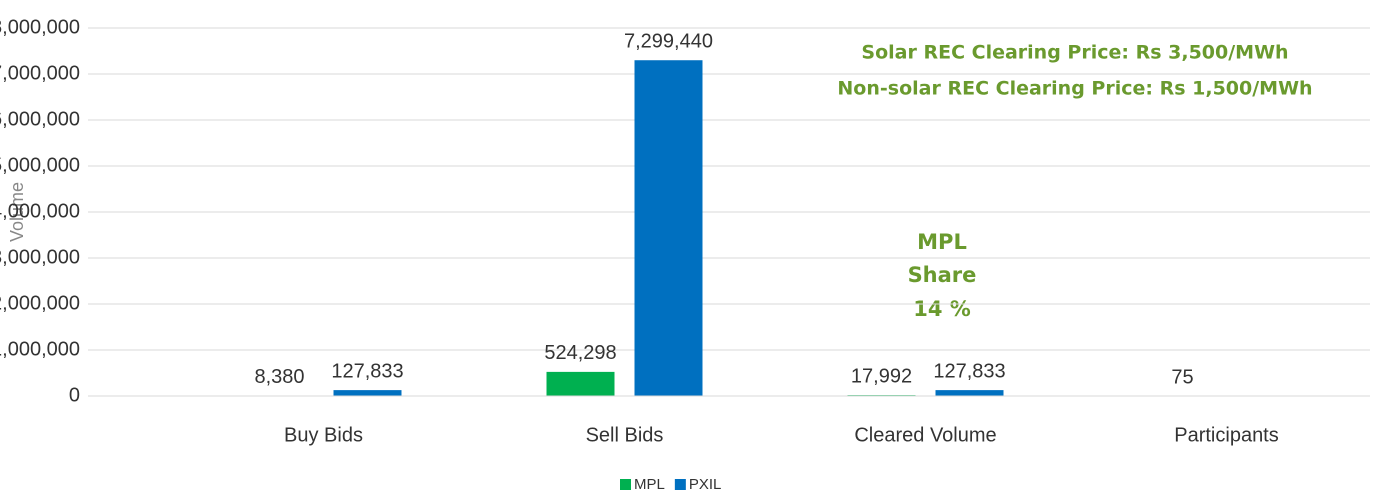 Image resolution: width=1375 pixels, height=493 pixels. I want to click on x-tick-label: Sell Bids, so click(625, 435).